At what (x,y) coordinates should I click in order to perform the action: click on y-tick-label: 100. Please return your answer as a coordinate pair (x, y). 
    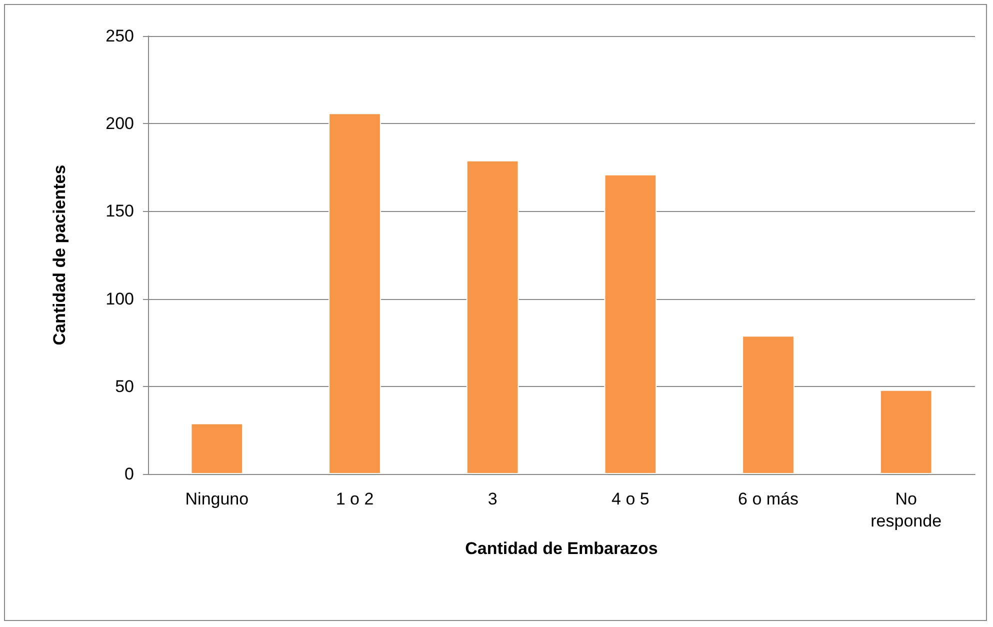
    Looking at the image, I should click on (120, 298).